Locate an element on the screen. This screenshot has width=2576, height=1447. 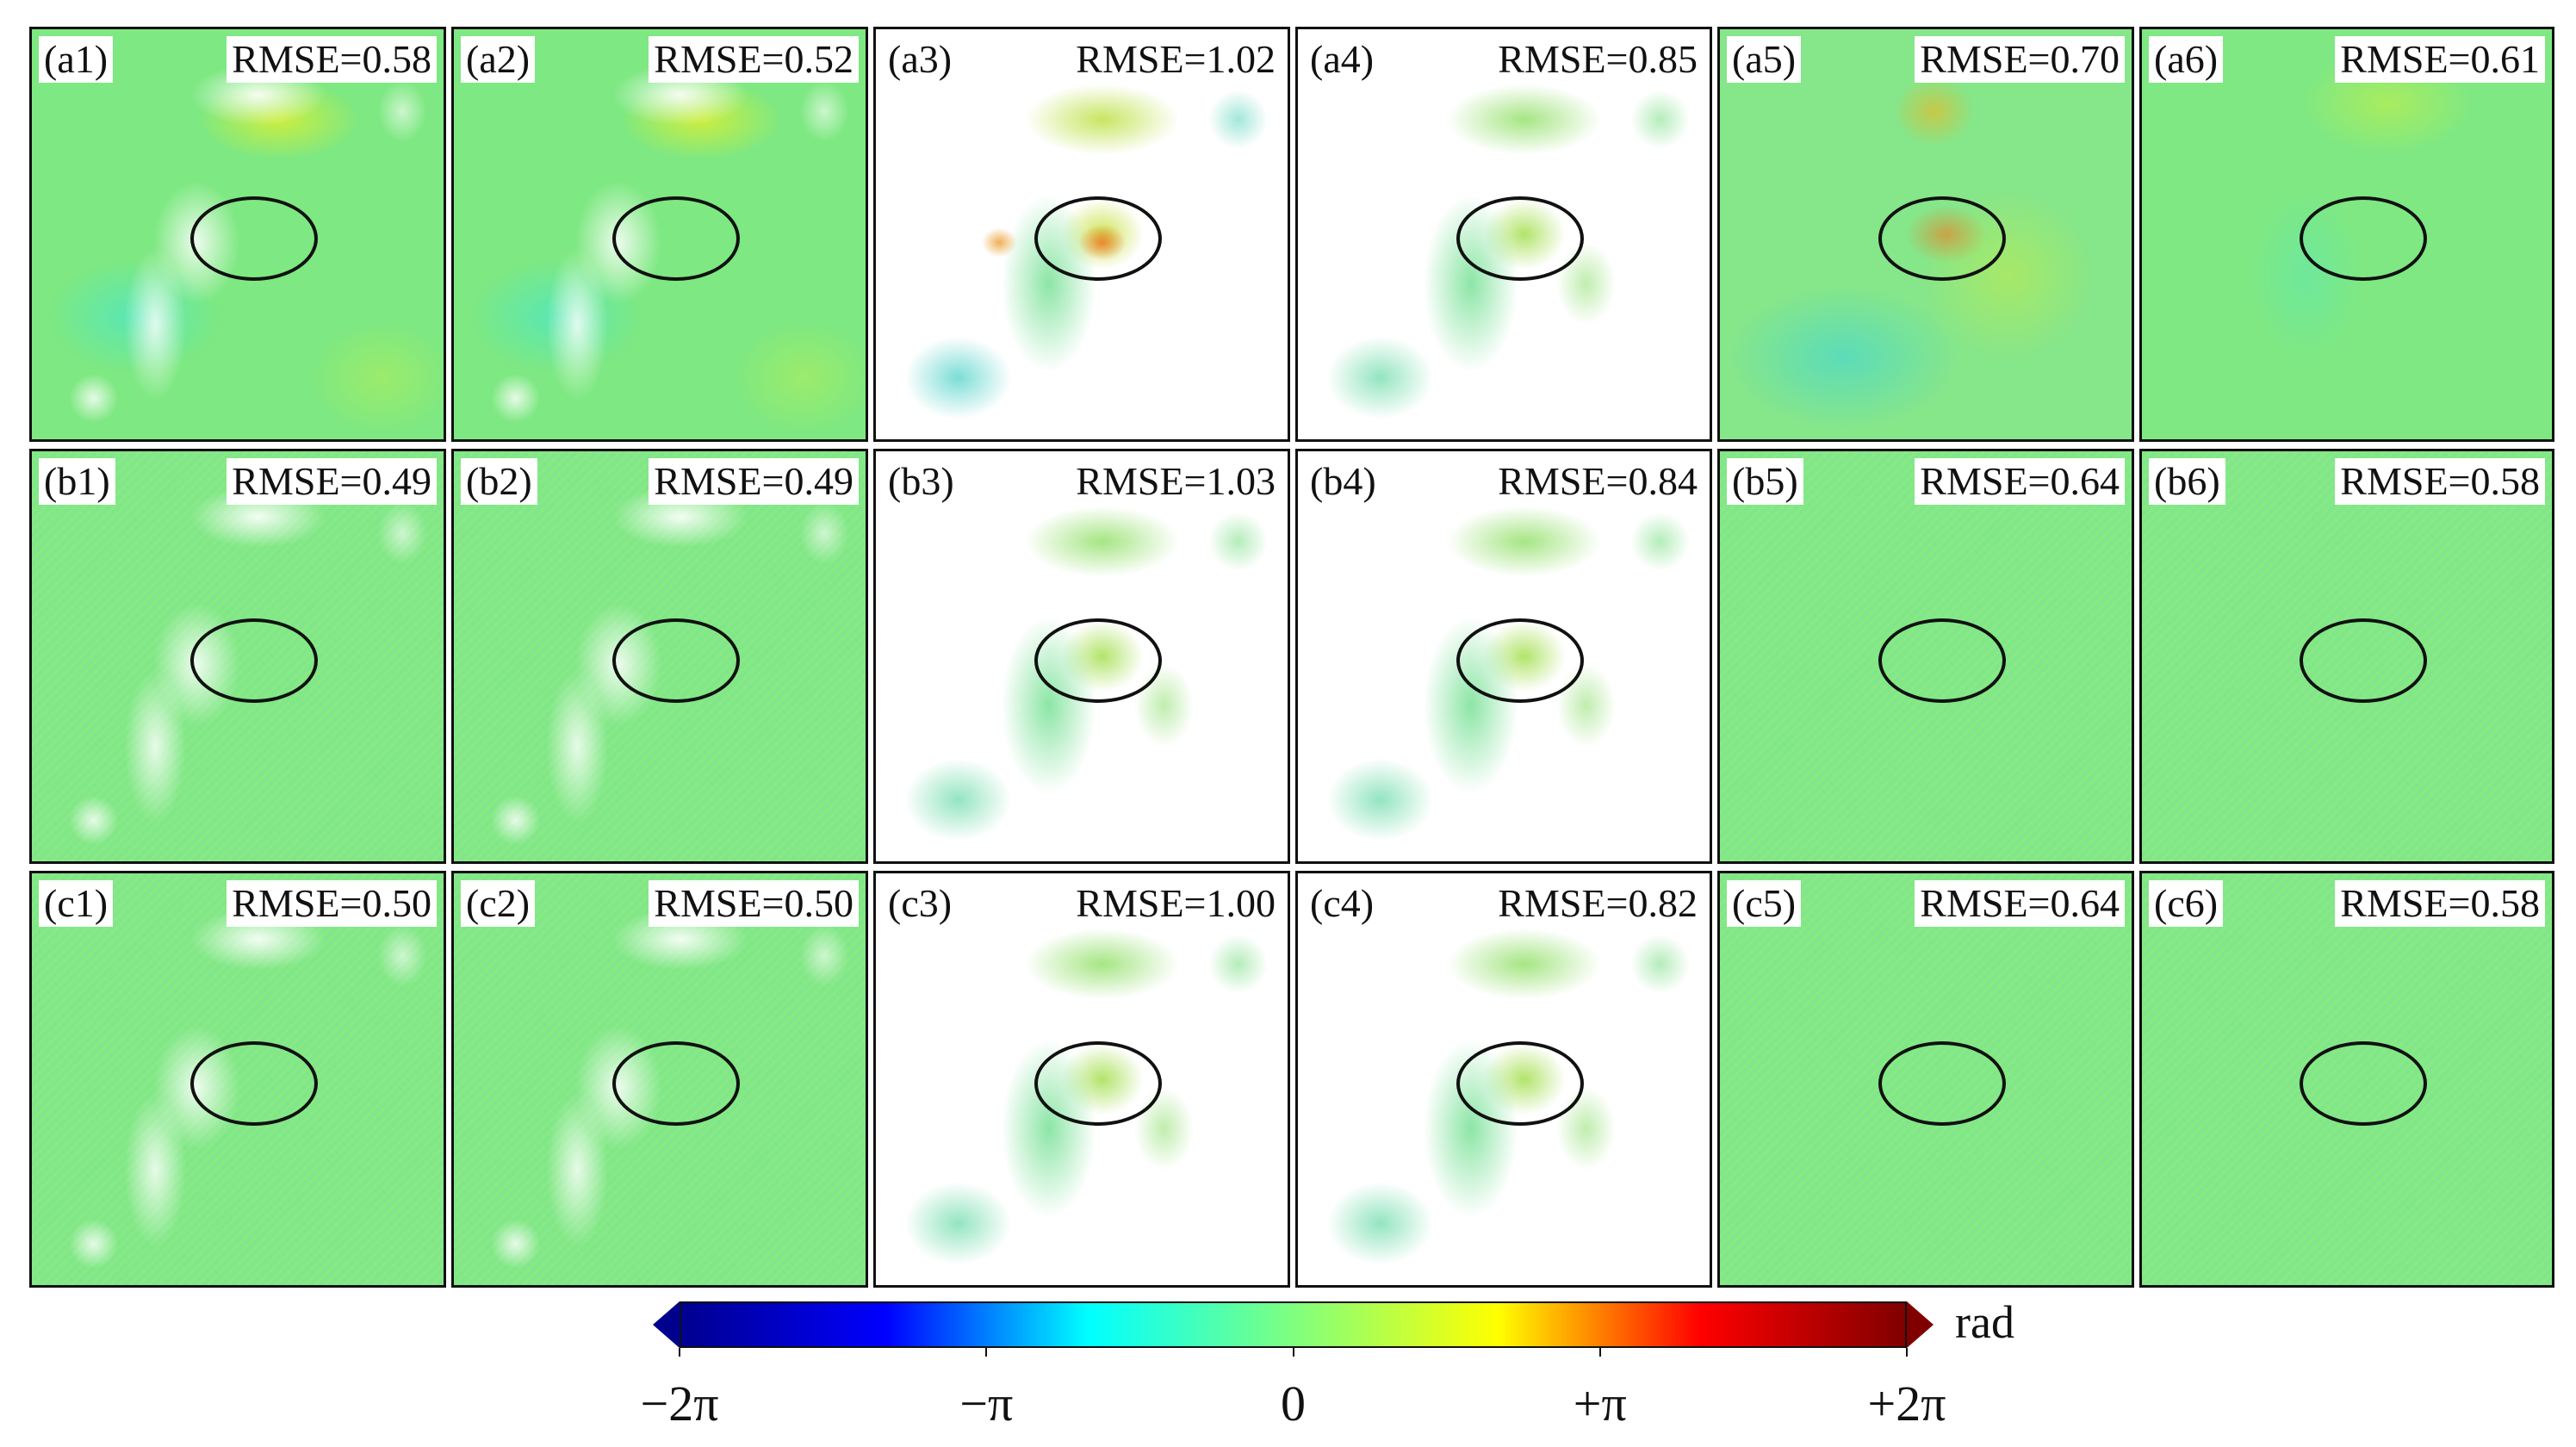
panel-a2: (a2) RMSE=0.52 is located at coordinates (659, 234).